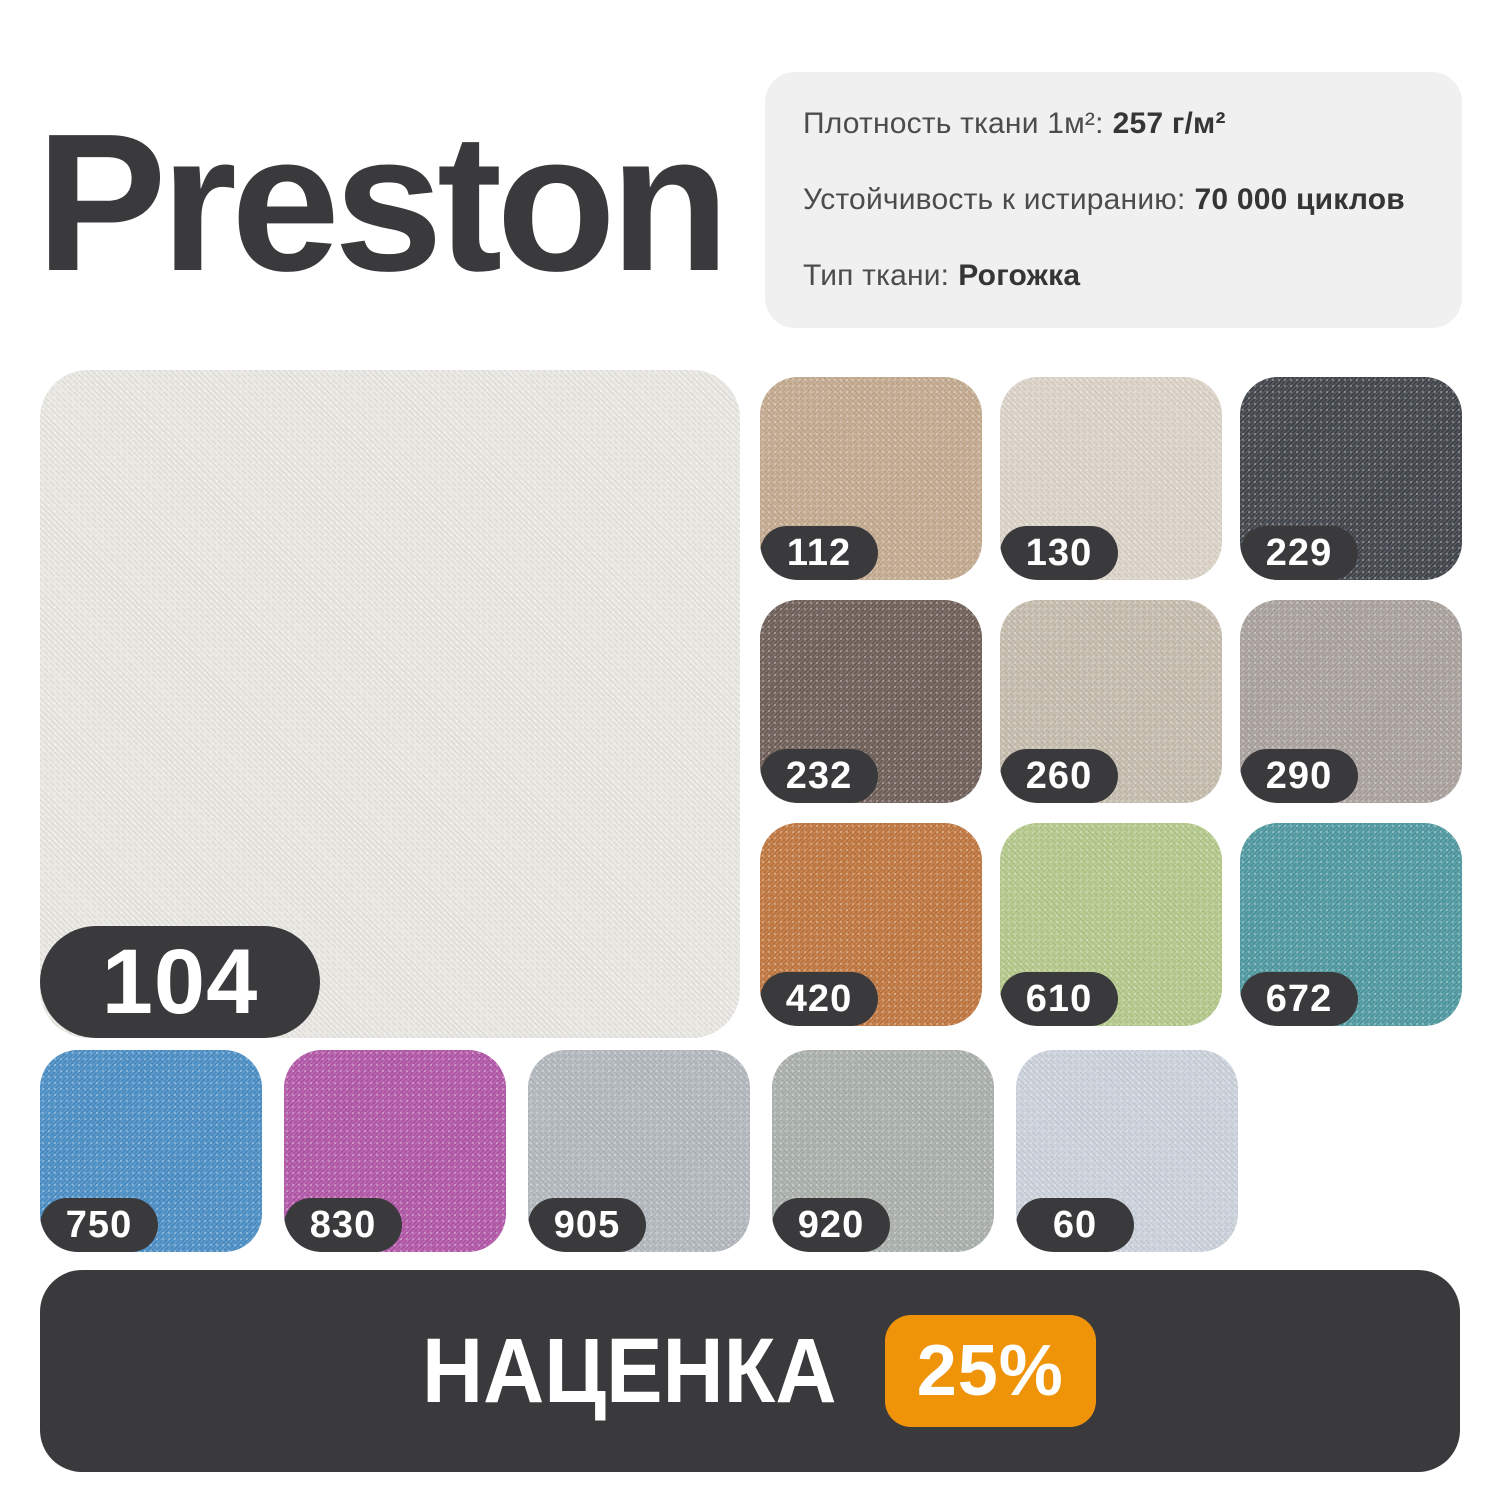 Image resolution: width=1500 pixels, height=1500 pixels. Describe the element at coordinates (831, 1225) in the screenshot. I see `swatch-code-pill: 920` at that location.